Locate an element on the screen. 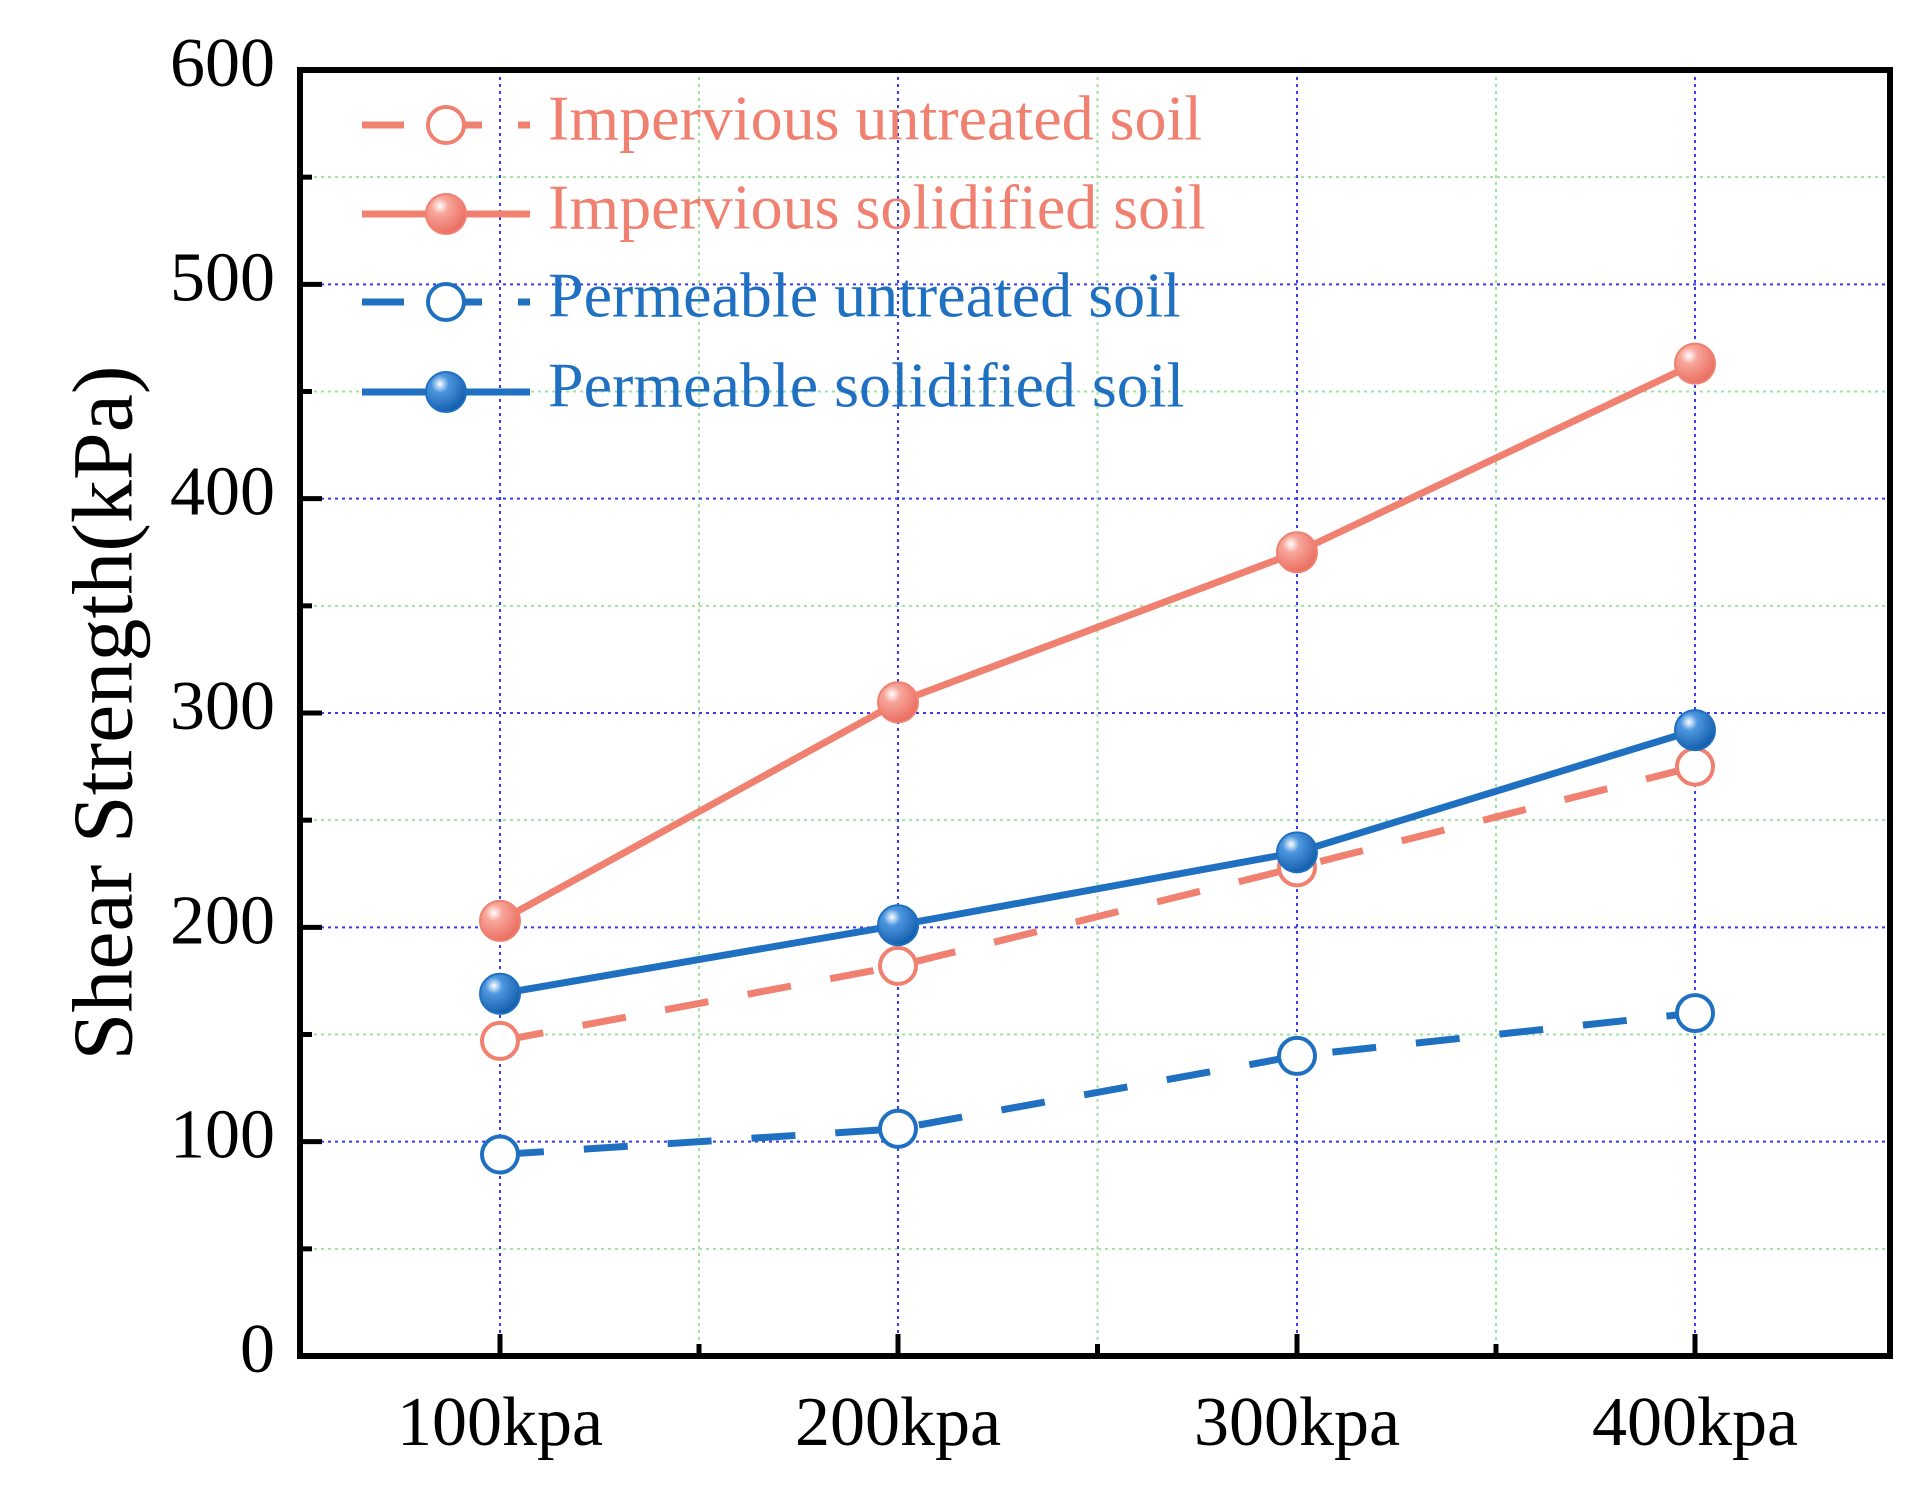 This screenshot has width=1920, height=1488. y-tick-labels: 0 100 200 300 400 500 600 is located at coordinates (222, 706).